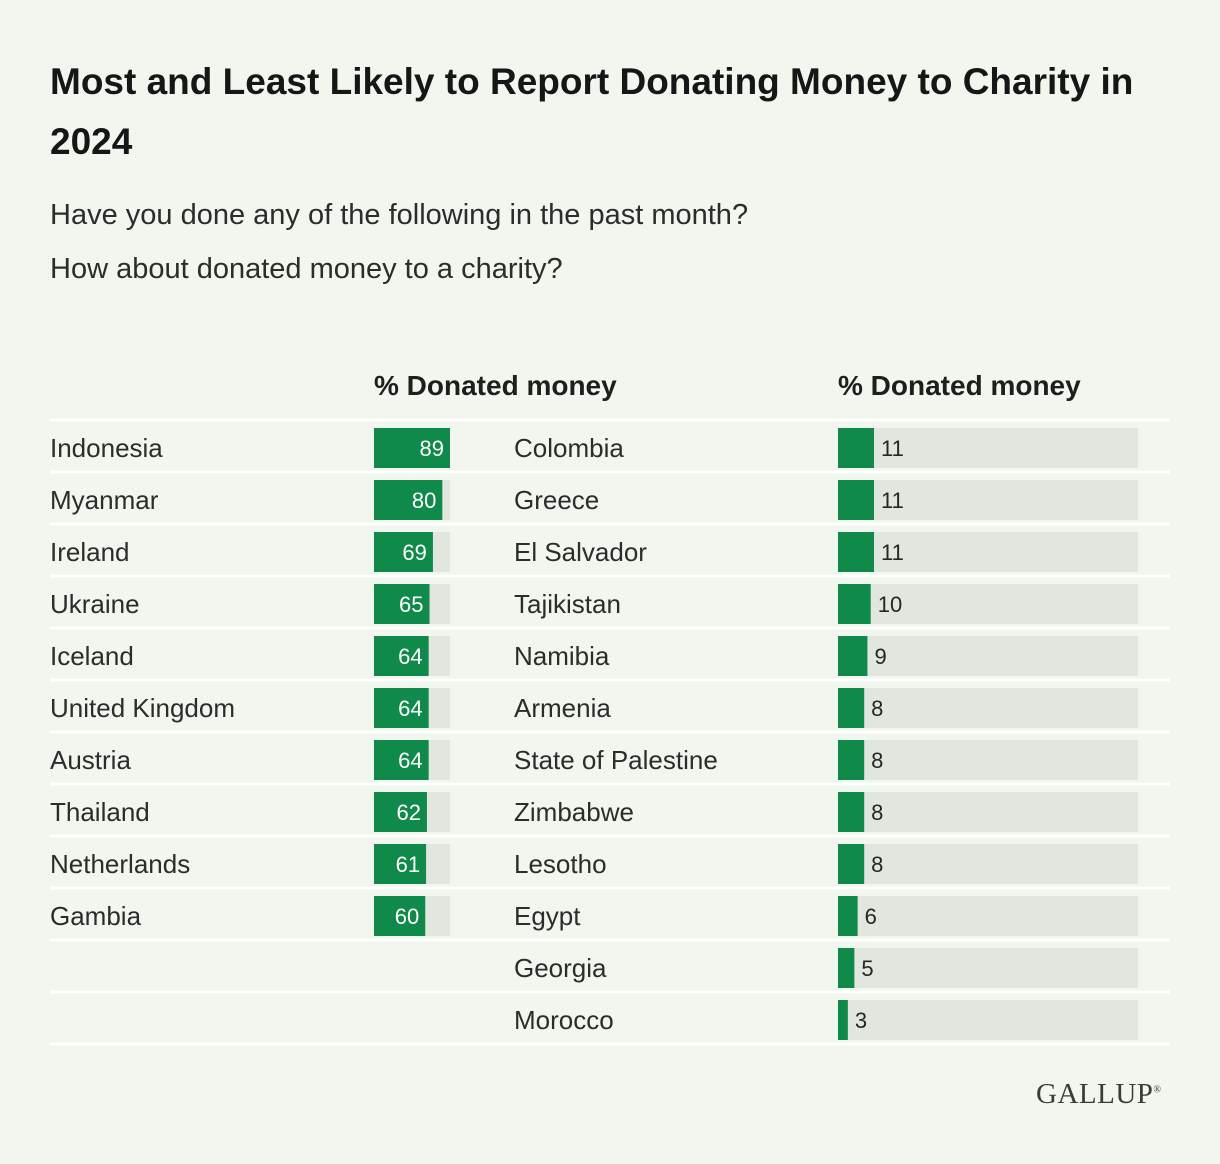 This screenshot has height=1164, width=1220. I want to click on least-likely-country-label: Georgia, so click(560, 968).